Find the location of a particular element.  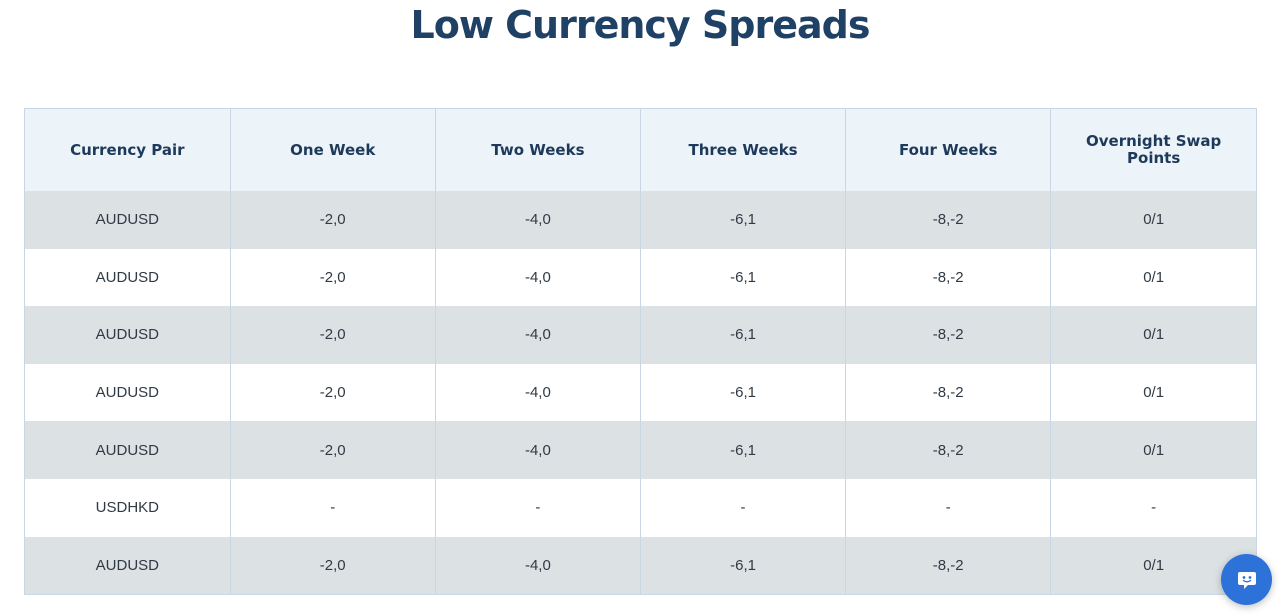

column-header-four-weeks: Four Weeks is located at coordinates (948, 150).